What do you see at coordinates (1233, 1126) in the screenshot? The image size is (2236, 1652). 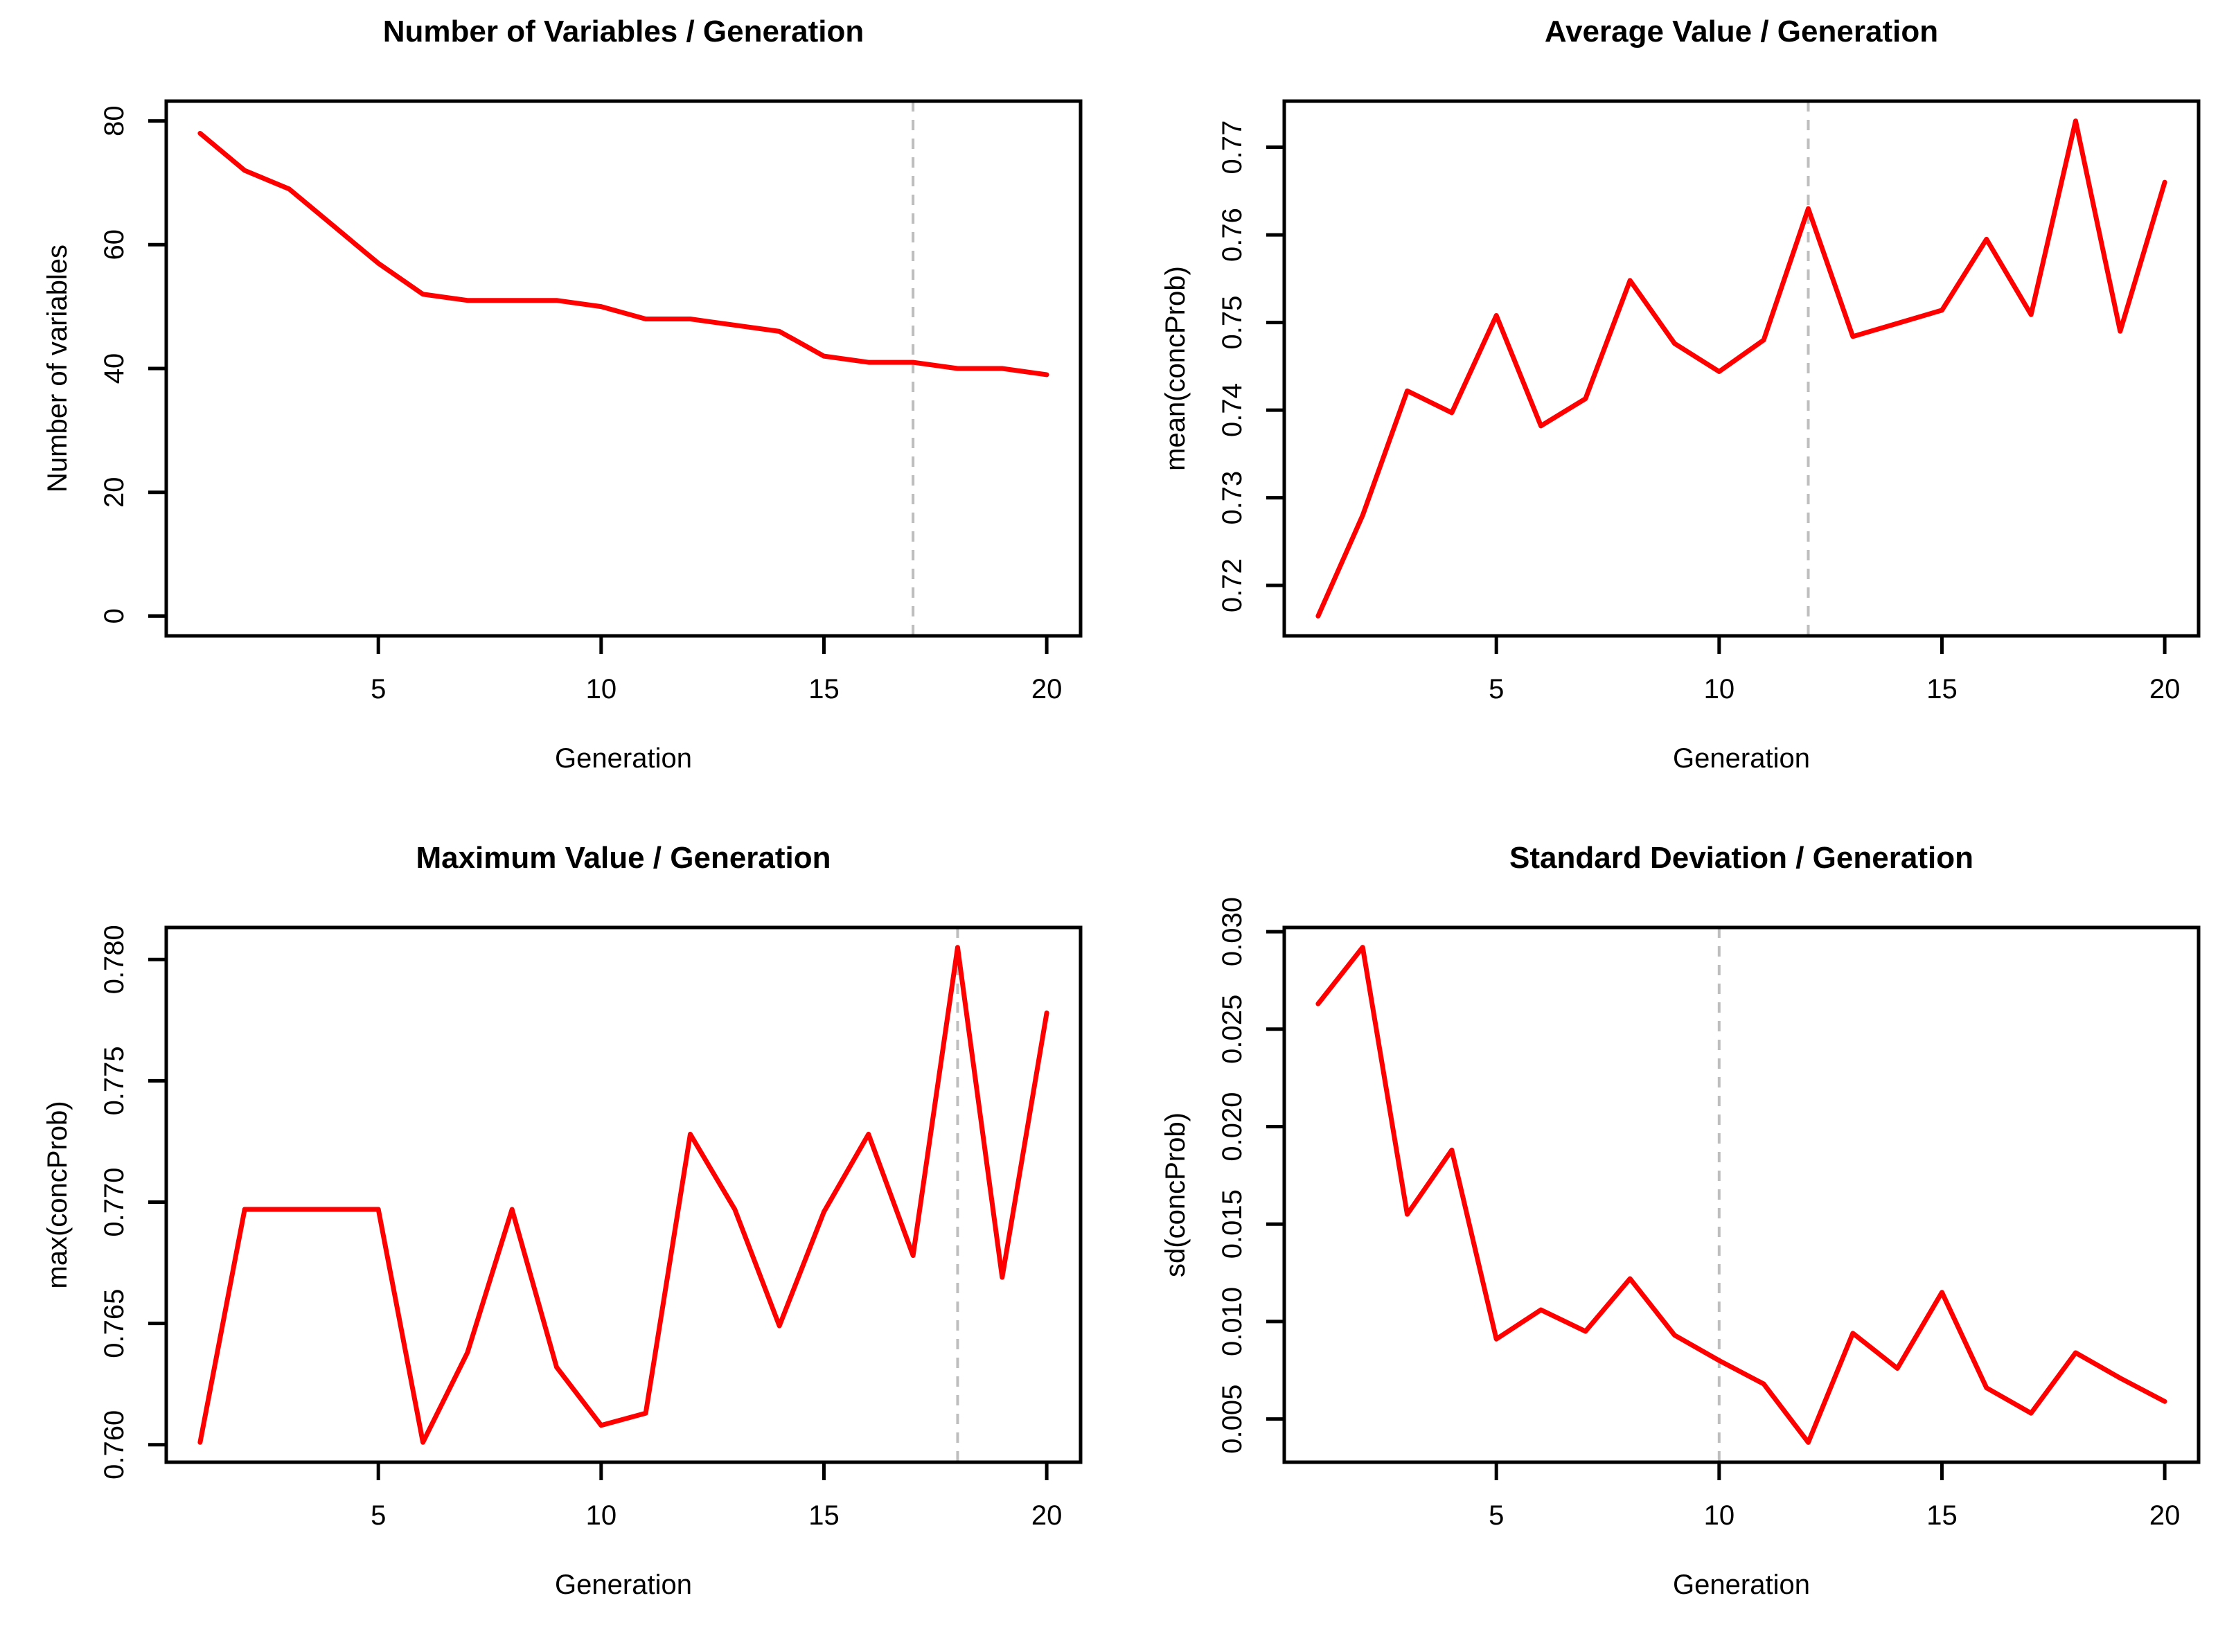 I see `y-tick-label: 0.020` at bounding box center [1233, 1126].